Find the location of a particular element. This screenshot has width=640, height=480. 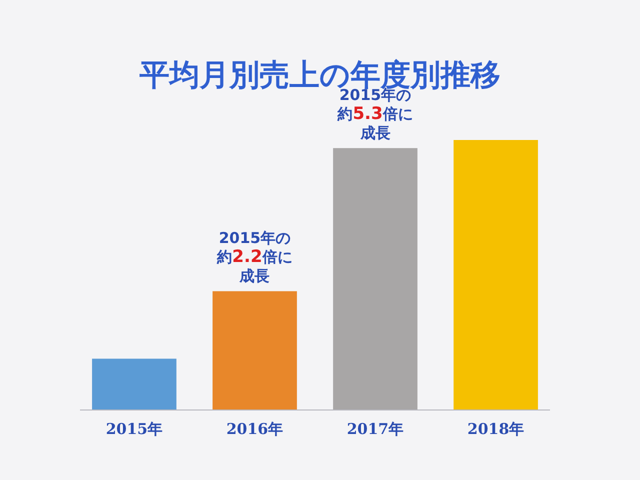

x-tick-label: 2018年 is located at coordinates (495, 429).